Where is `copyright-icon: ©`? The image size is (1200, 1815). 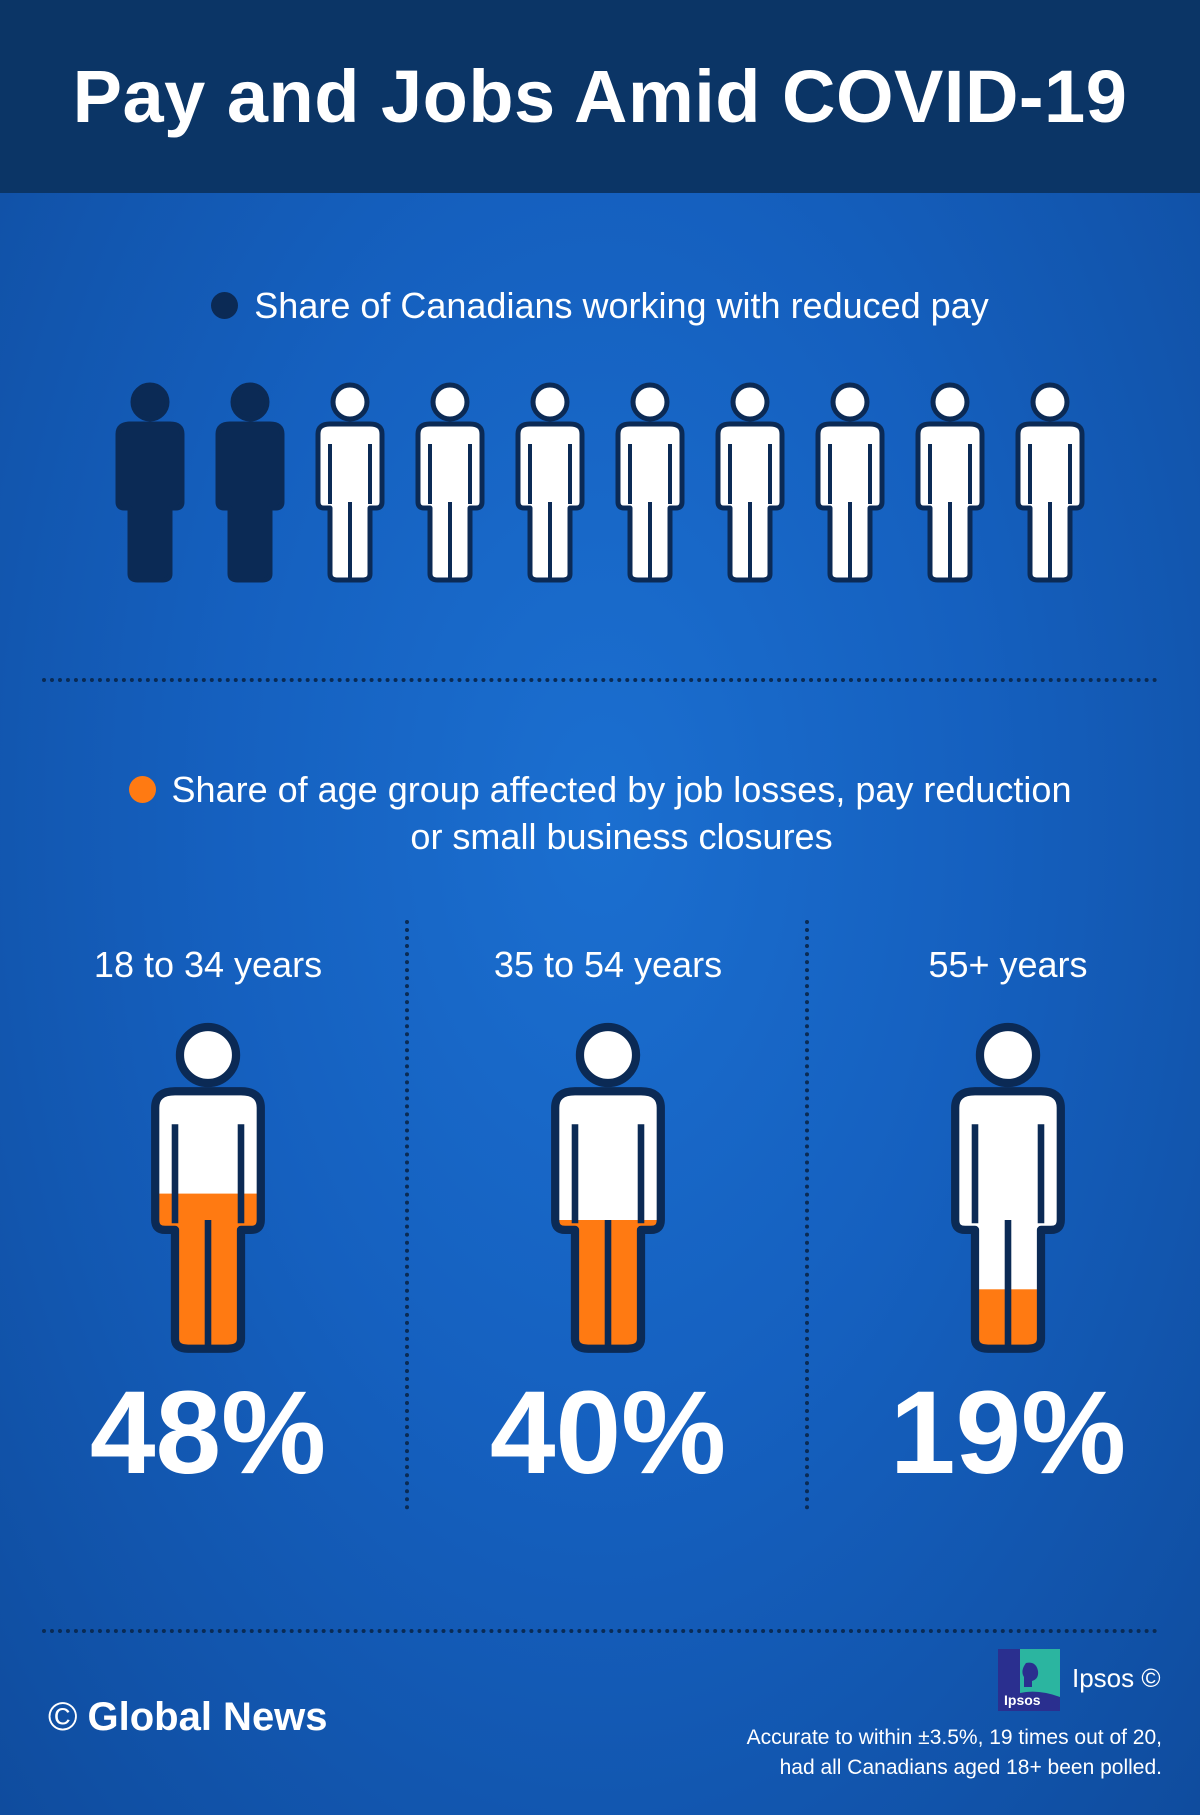 copyright-icon: © is located at coordinates (63, 1717).